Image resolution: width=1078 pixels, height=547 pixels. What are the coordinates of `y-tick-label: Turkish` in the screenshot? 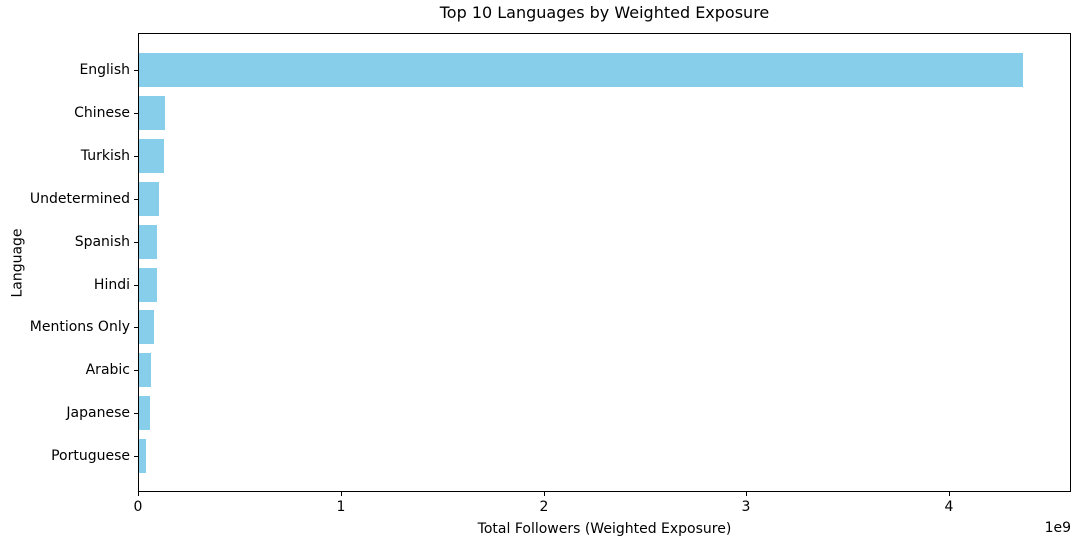 It's located at (105, 155).